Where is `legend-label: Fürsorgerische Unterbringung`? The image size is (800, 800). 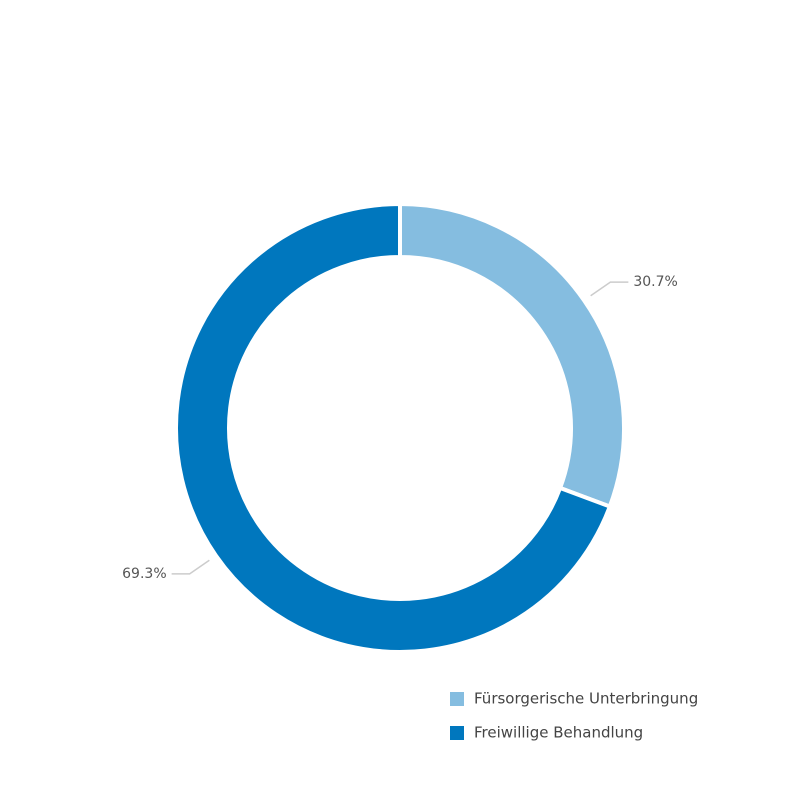
legend-label: Fürsorgerische Unterbringung is located at coordinates (586, 699).